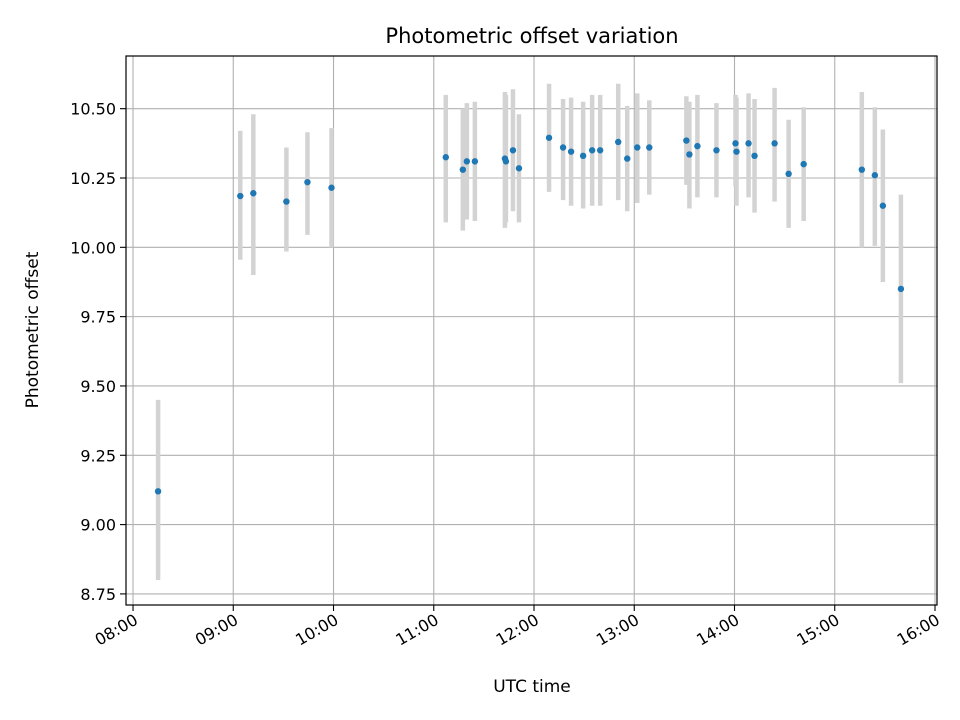 The width and height of the screenshot is (960, 720). Describe the element at coordinates (93, 178) in the screenshot. I see `y-tick-label: 10.25` at that location.